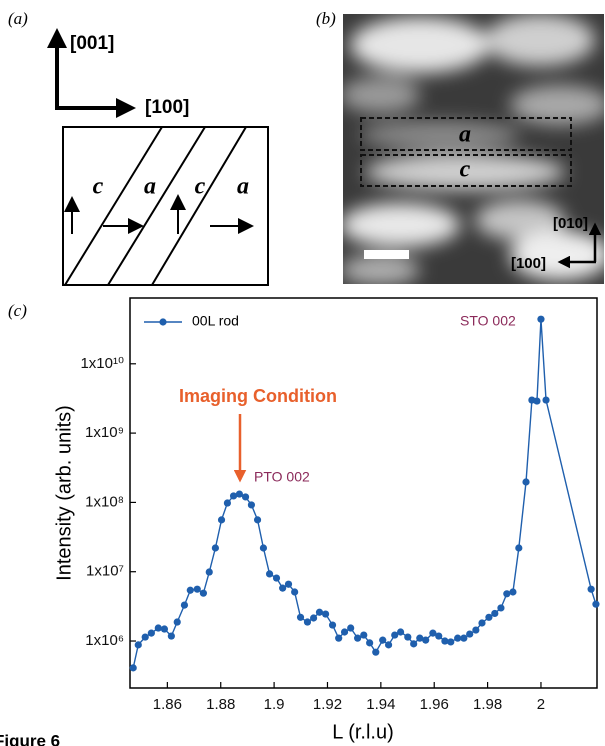 Image resolution: width=605 pixels, height=746 pixels. Describe the element at coordinates (102, 363) in the screenshot. I see `y-tick-label: 1x10¹⁰` at that location.